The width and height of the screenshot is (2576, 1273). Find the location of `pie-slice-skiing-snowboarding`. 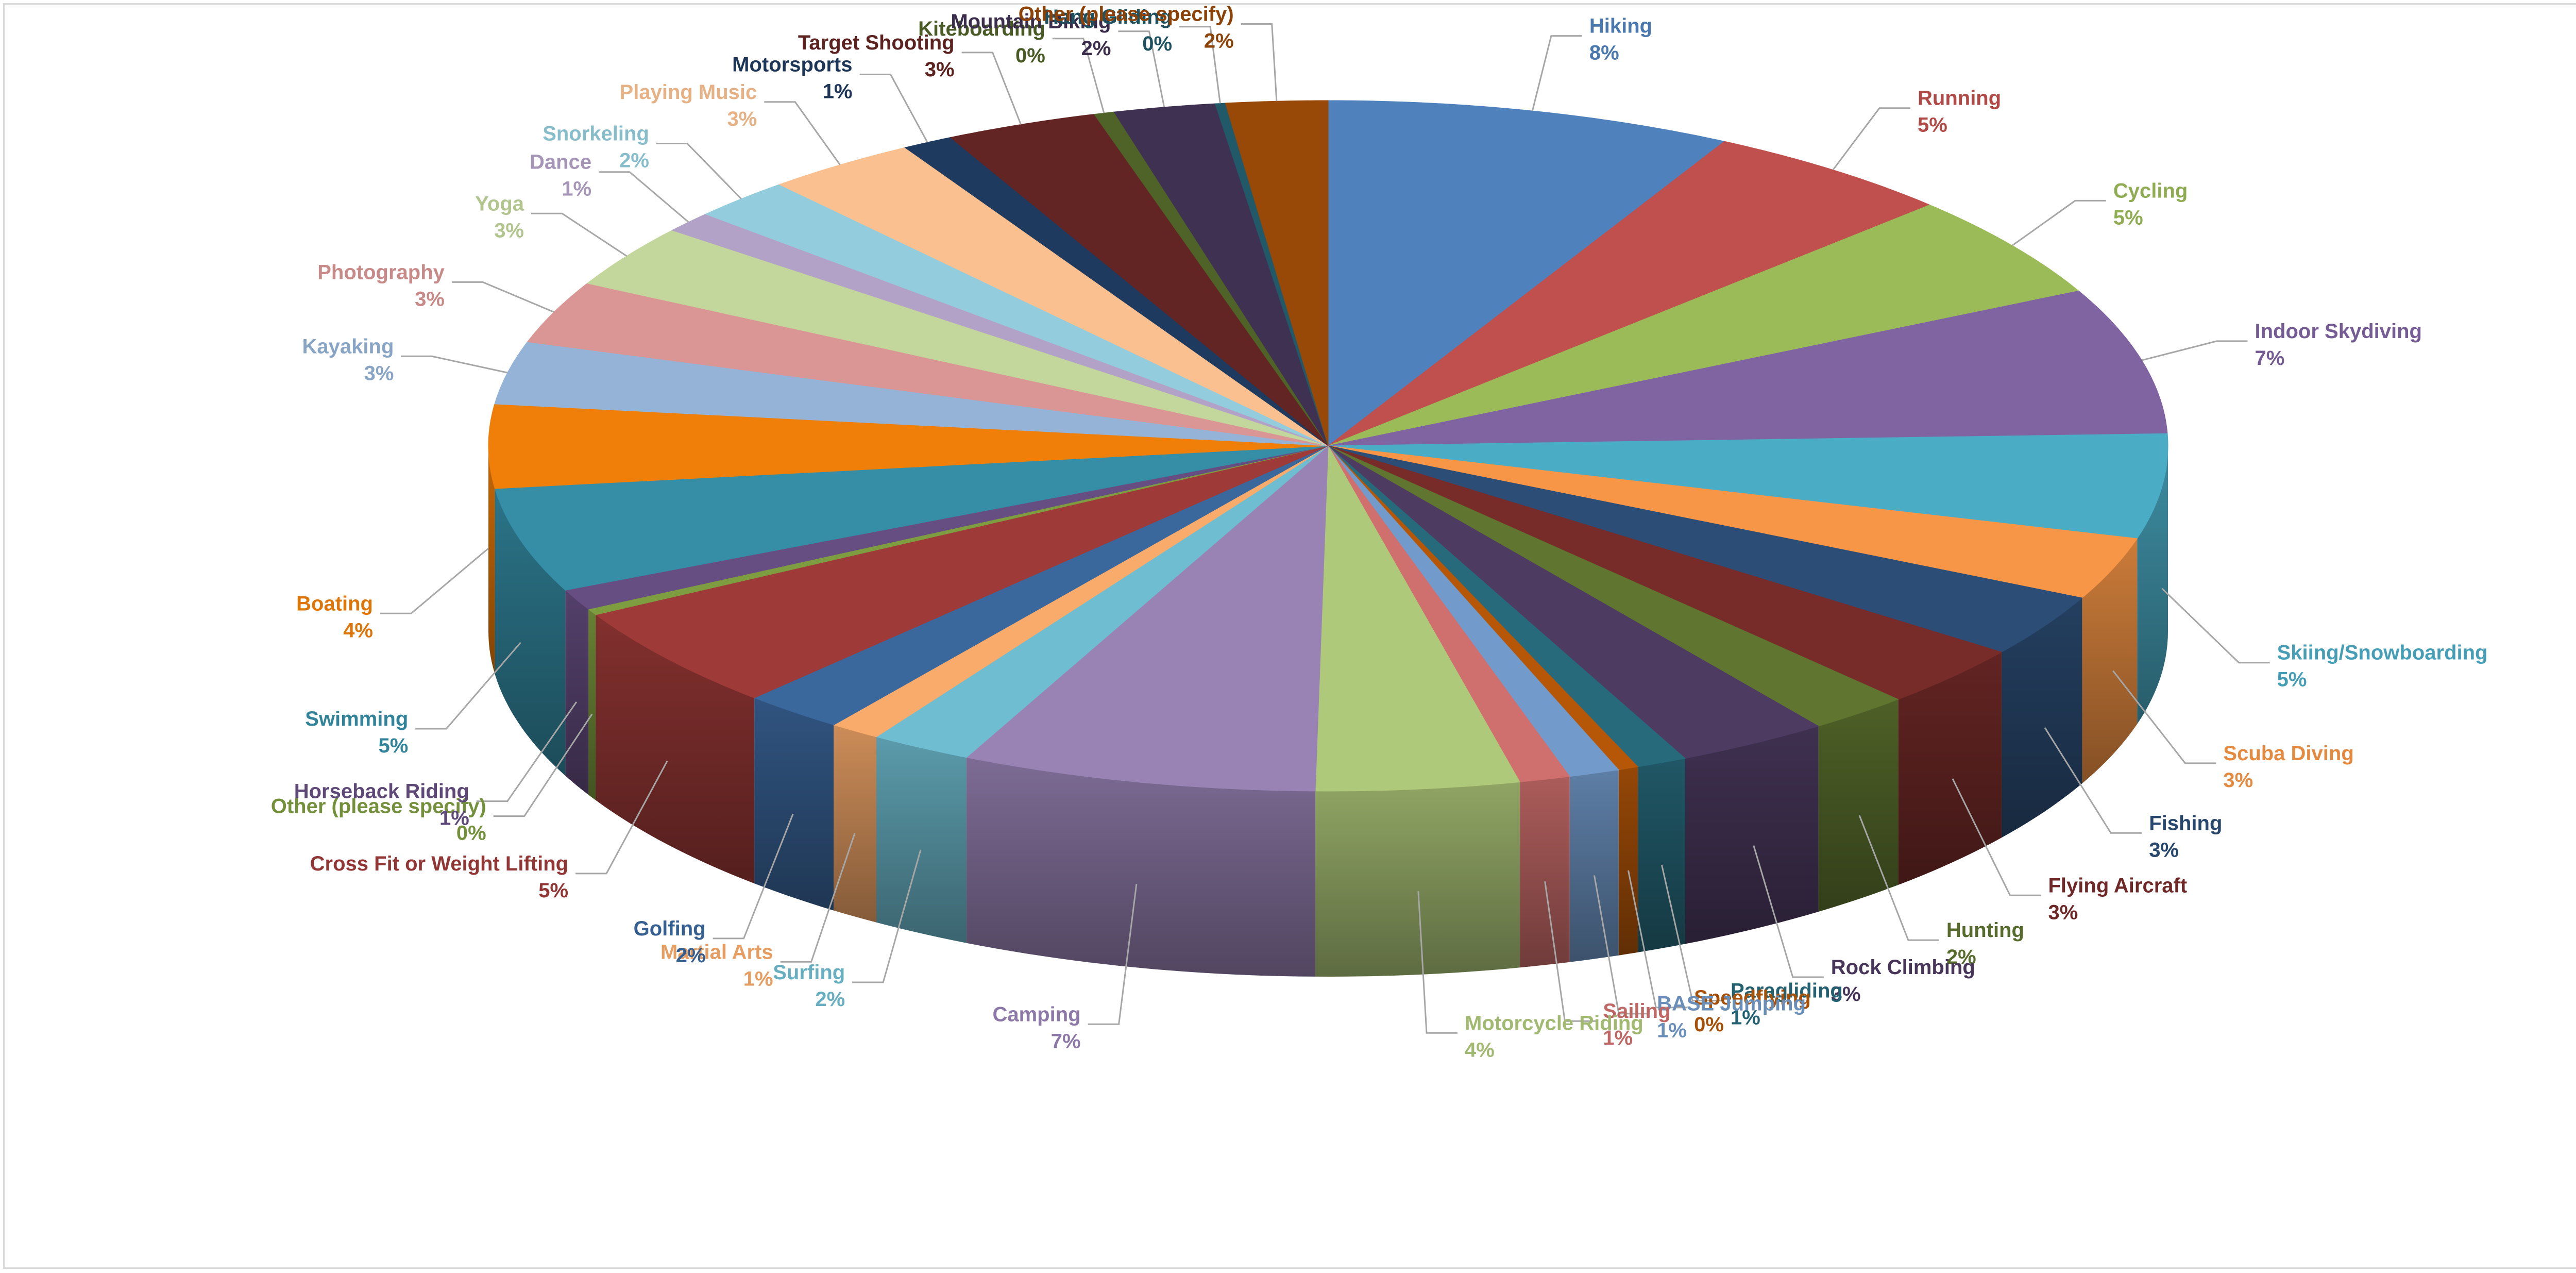

pie-slice-skiing-snowboarding is located at coordinates (1748, 486).